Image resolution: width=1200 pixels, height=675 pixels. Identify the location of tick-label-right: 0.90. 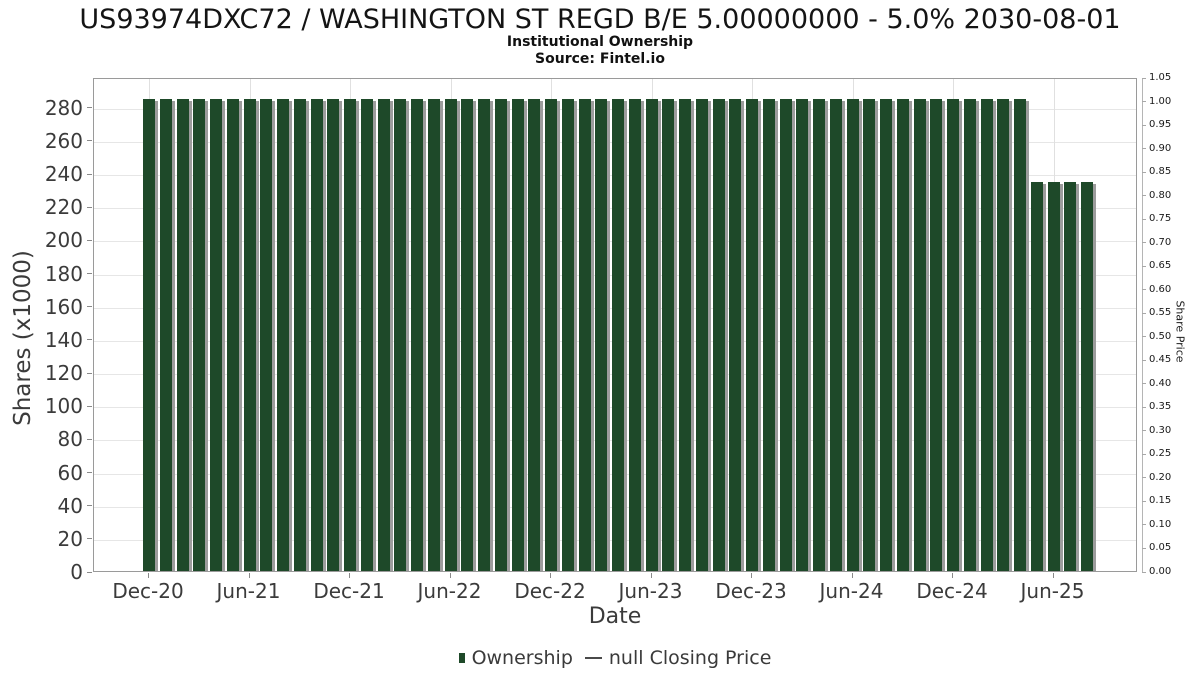
(1160, 148).